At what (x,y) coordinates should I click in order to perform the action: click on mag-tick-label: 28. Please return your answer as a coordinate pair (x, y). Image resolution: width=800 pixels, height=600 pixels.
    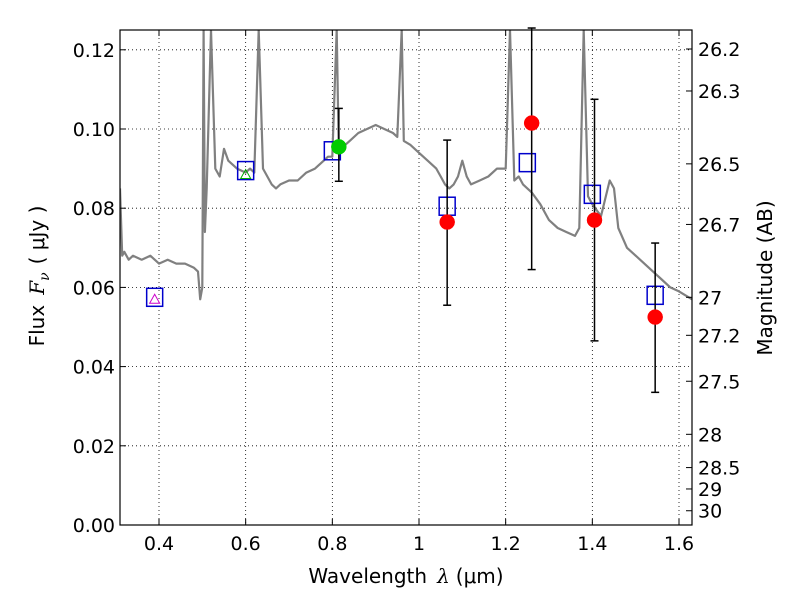
    Looking at the image, I should click on (710, 435).